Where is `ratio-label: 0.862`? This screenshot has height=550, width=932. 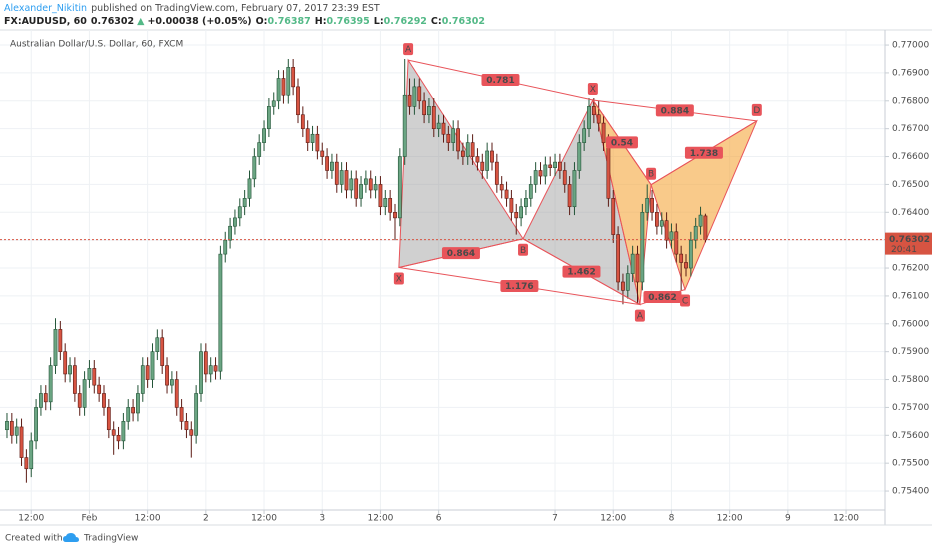
ratio-label: 0.862 is located at coordinates (662, 298).